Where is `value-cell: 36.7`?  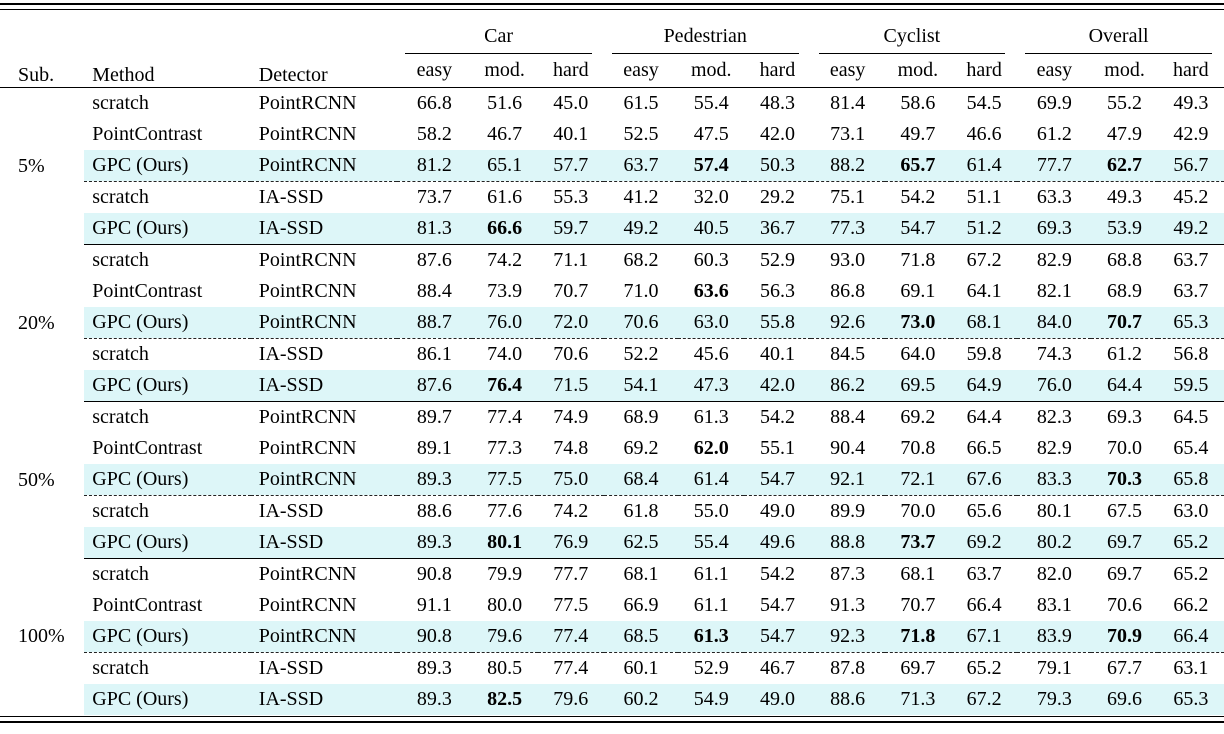 value-cell: 36.7 is located at coordinates (777, 229).